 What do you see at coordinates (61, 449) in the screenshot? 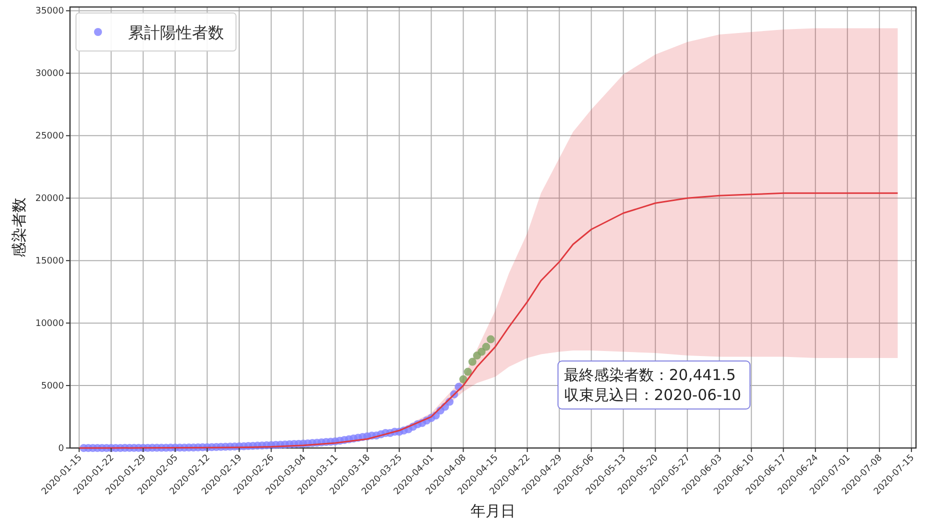
I see `y-tick-label: 0` at bounding box center [61, 449].